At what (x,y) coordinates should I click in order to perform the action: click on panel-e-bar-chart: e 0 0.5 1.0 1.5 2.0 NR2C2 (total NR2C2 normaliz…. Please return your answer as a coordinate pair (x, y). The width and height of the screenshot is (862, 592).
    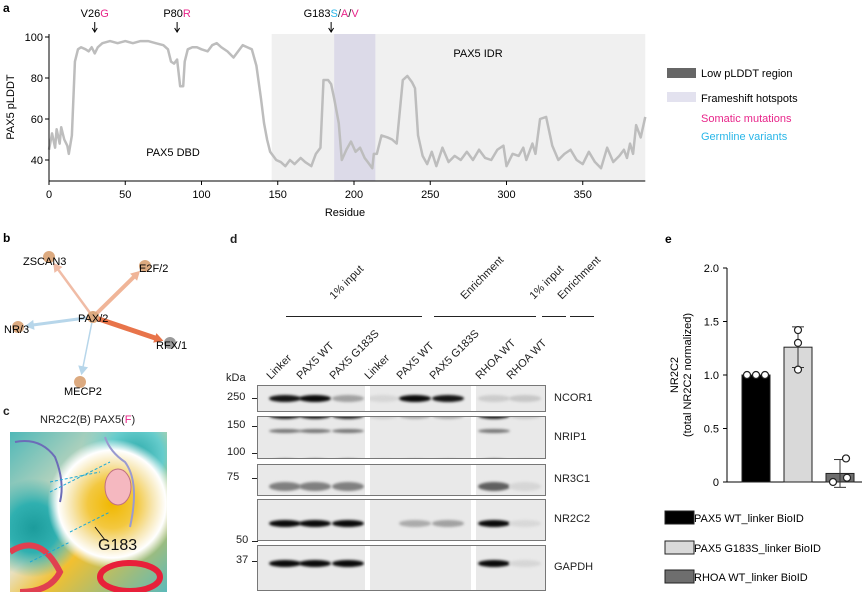
    Looking at the image, I should click on (763, 408).